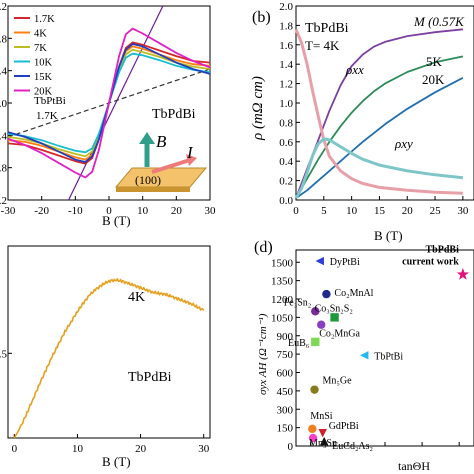 This screenshot has height=474, width=474. Describe the element at coordinates (352, 211) in the screenshot. I see `panel-b-xtick-label: 10` at that location.